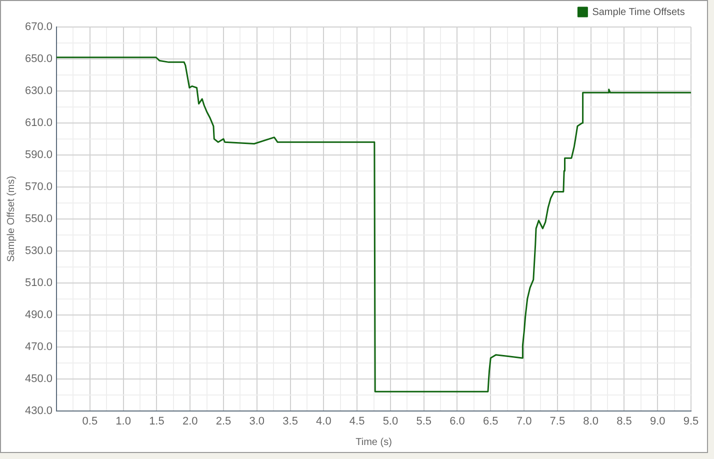  I want to click on x-tick-label: 7.0, so click(524, 421).